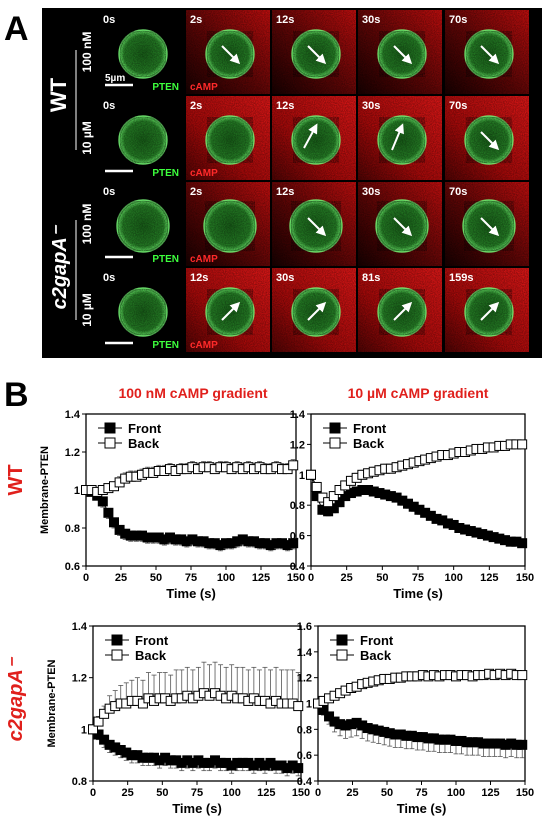  I want to click on time-label: 12s, so click(285, 20).